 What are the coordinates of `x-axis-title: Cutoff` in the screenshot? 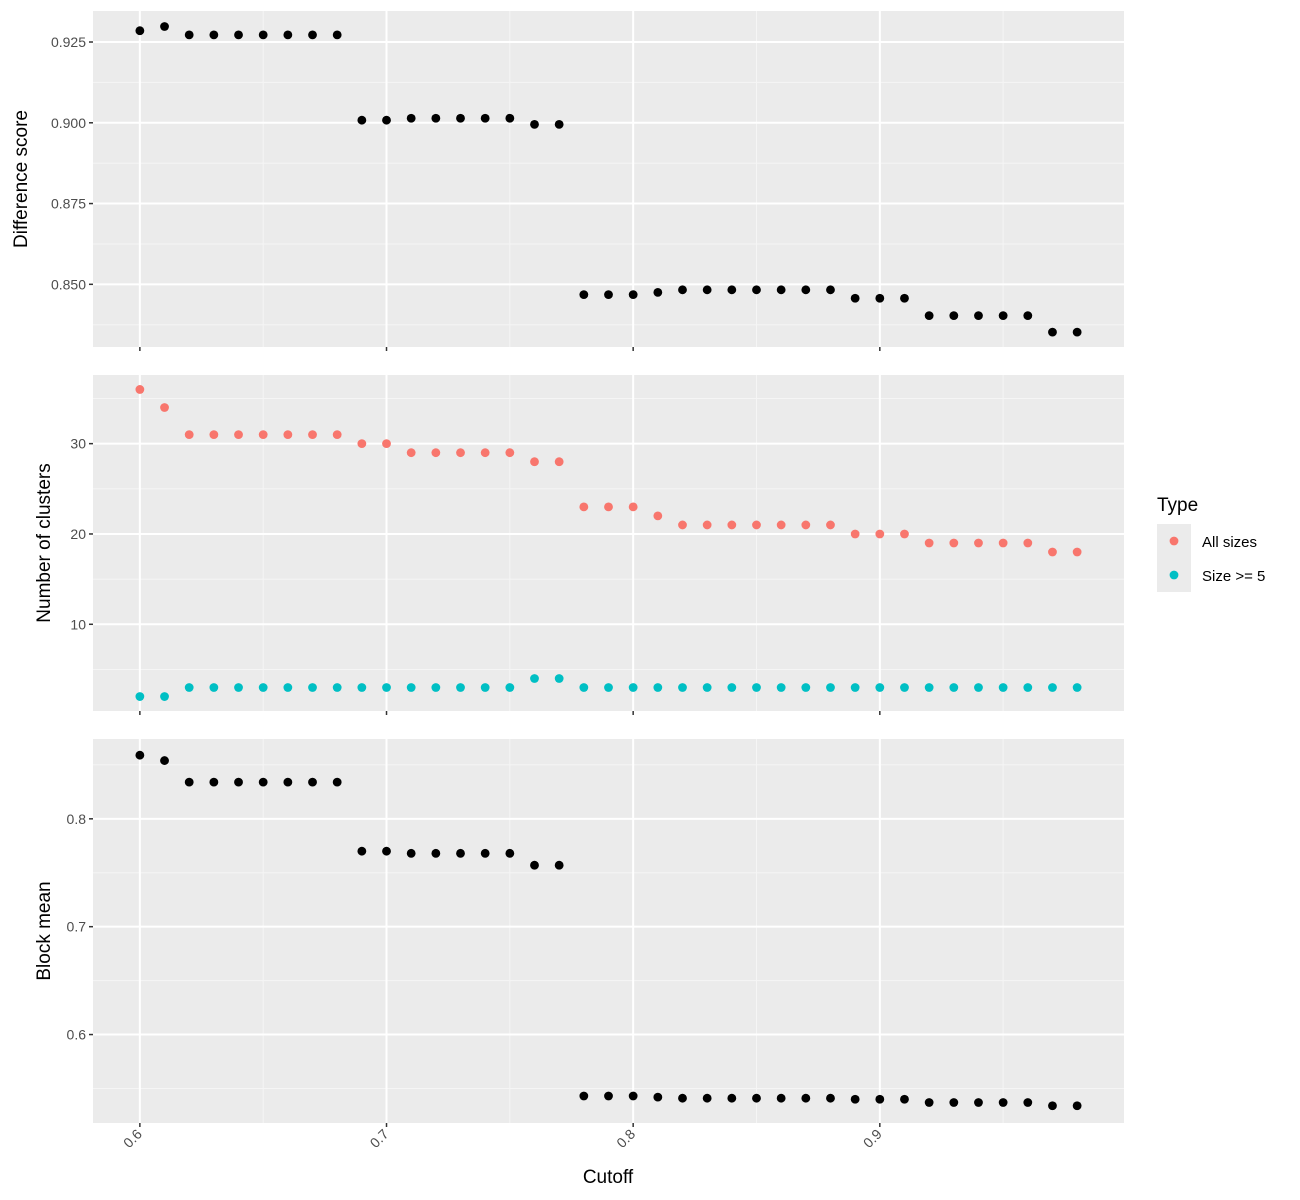 It's located at (608, 1177).